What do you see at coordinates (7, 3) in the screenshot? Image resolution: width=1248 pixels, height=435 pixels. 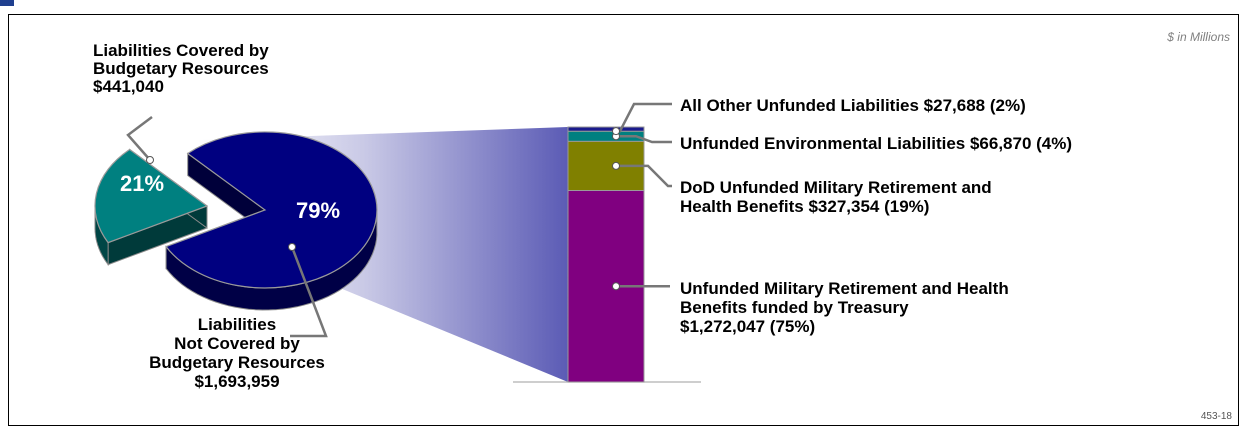 I see `corner-accent` at bounding box center [7, 3].